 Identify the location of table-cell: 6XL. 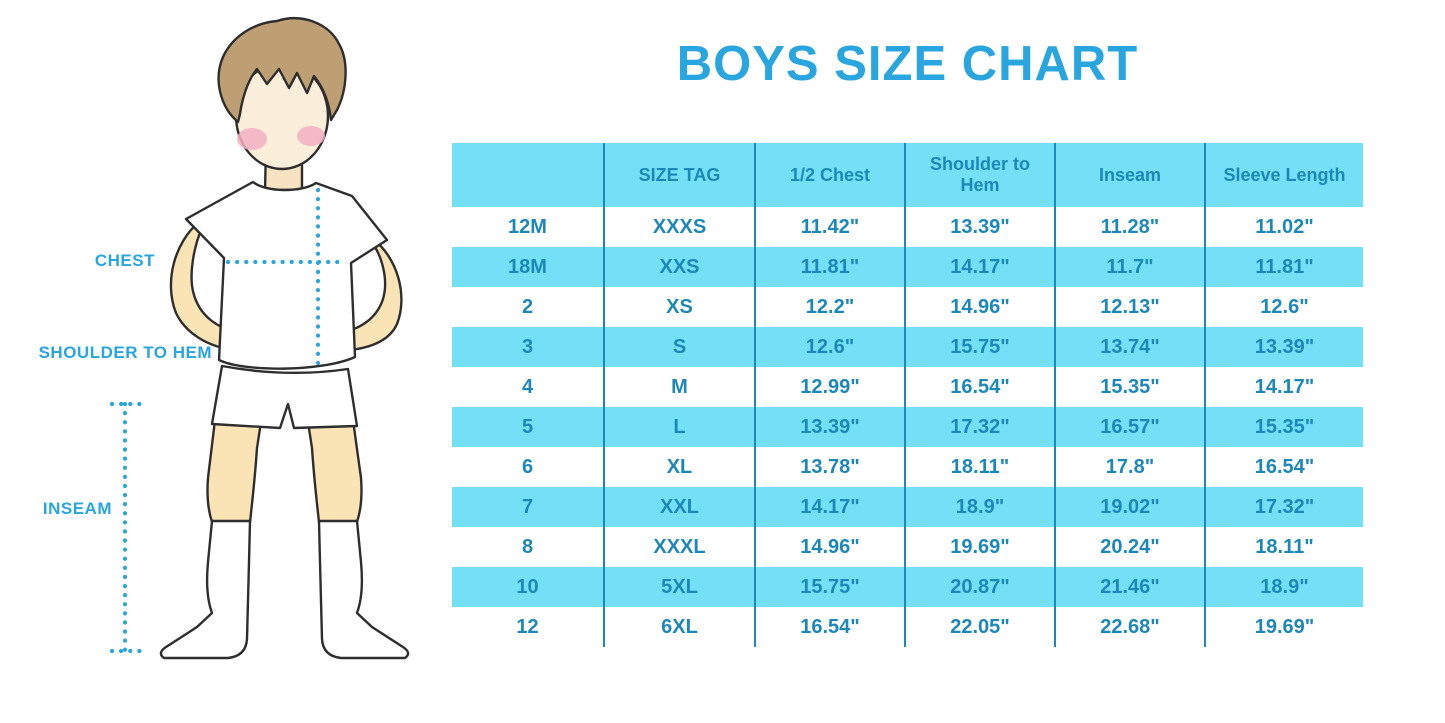
(679, 627).